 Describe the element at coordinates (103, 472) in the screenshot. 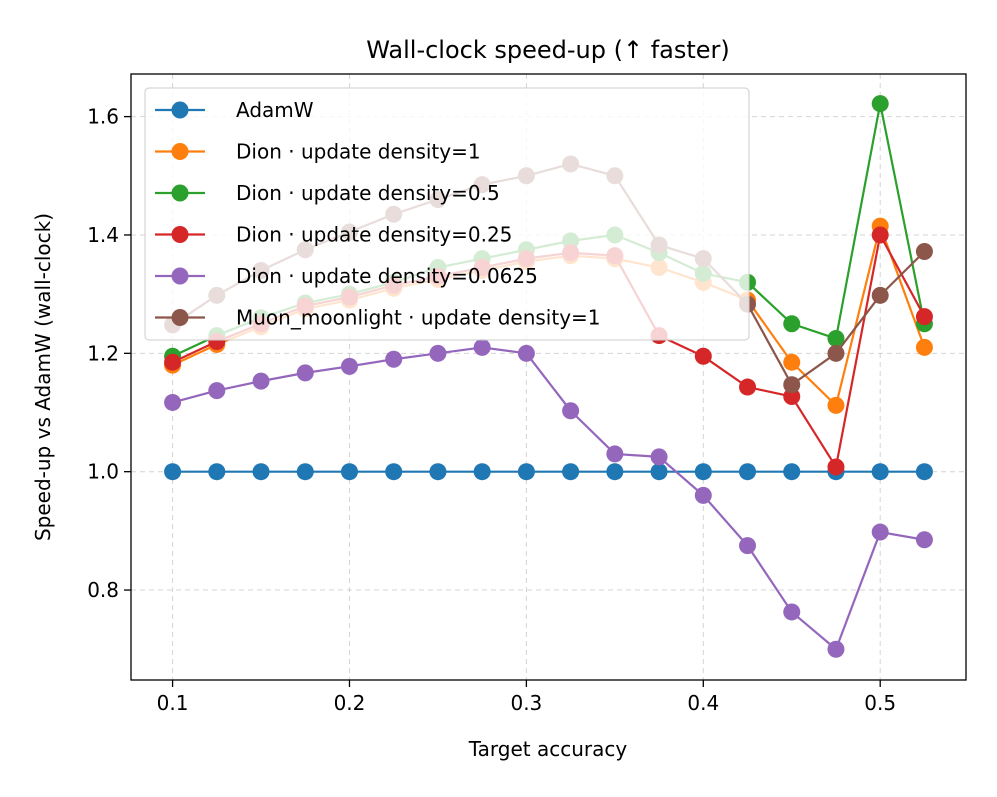

I see `y-tick-label: 1.0` at that location.